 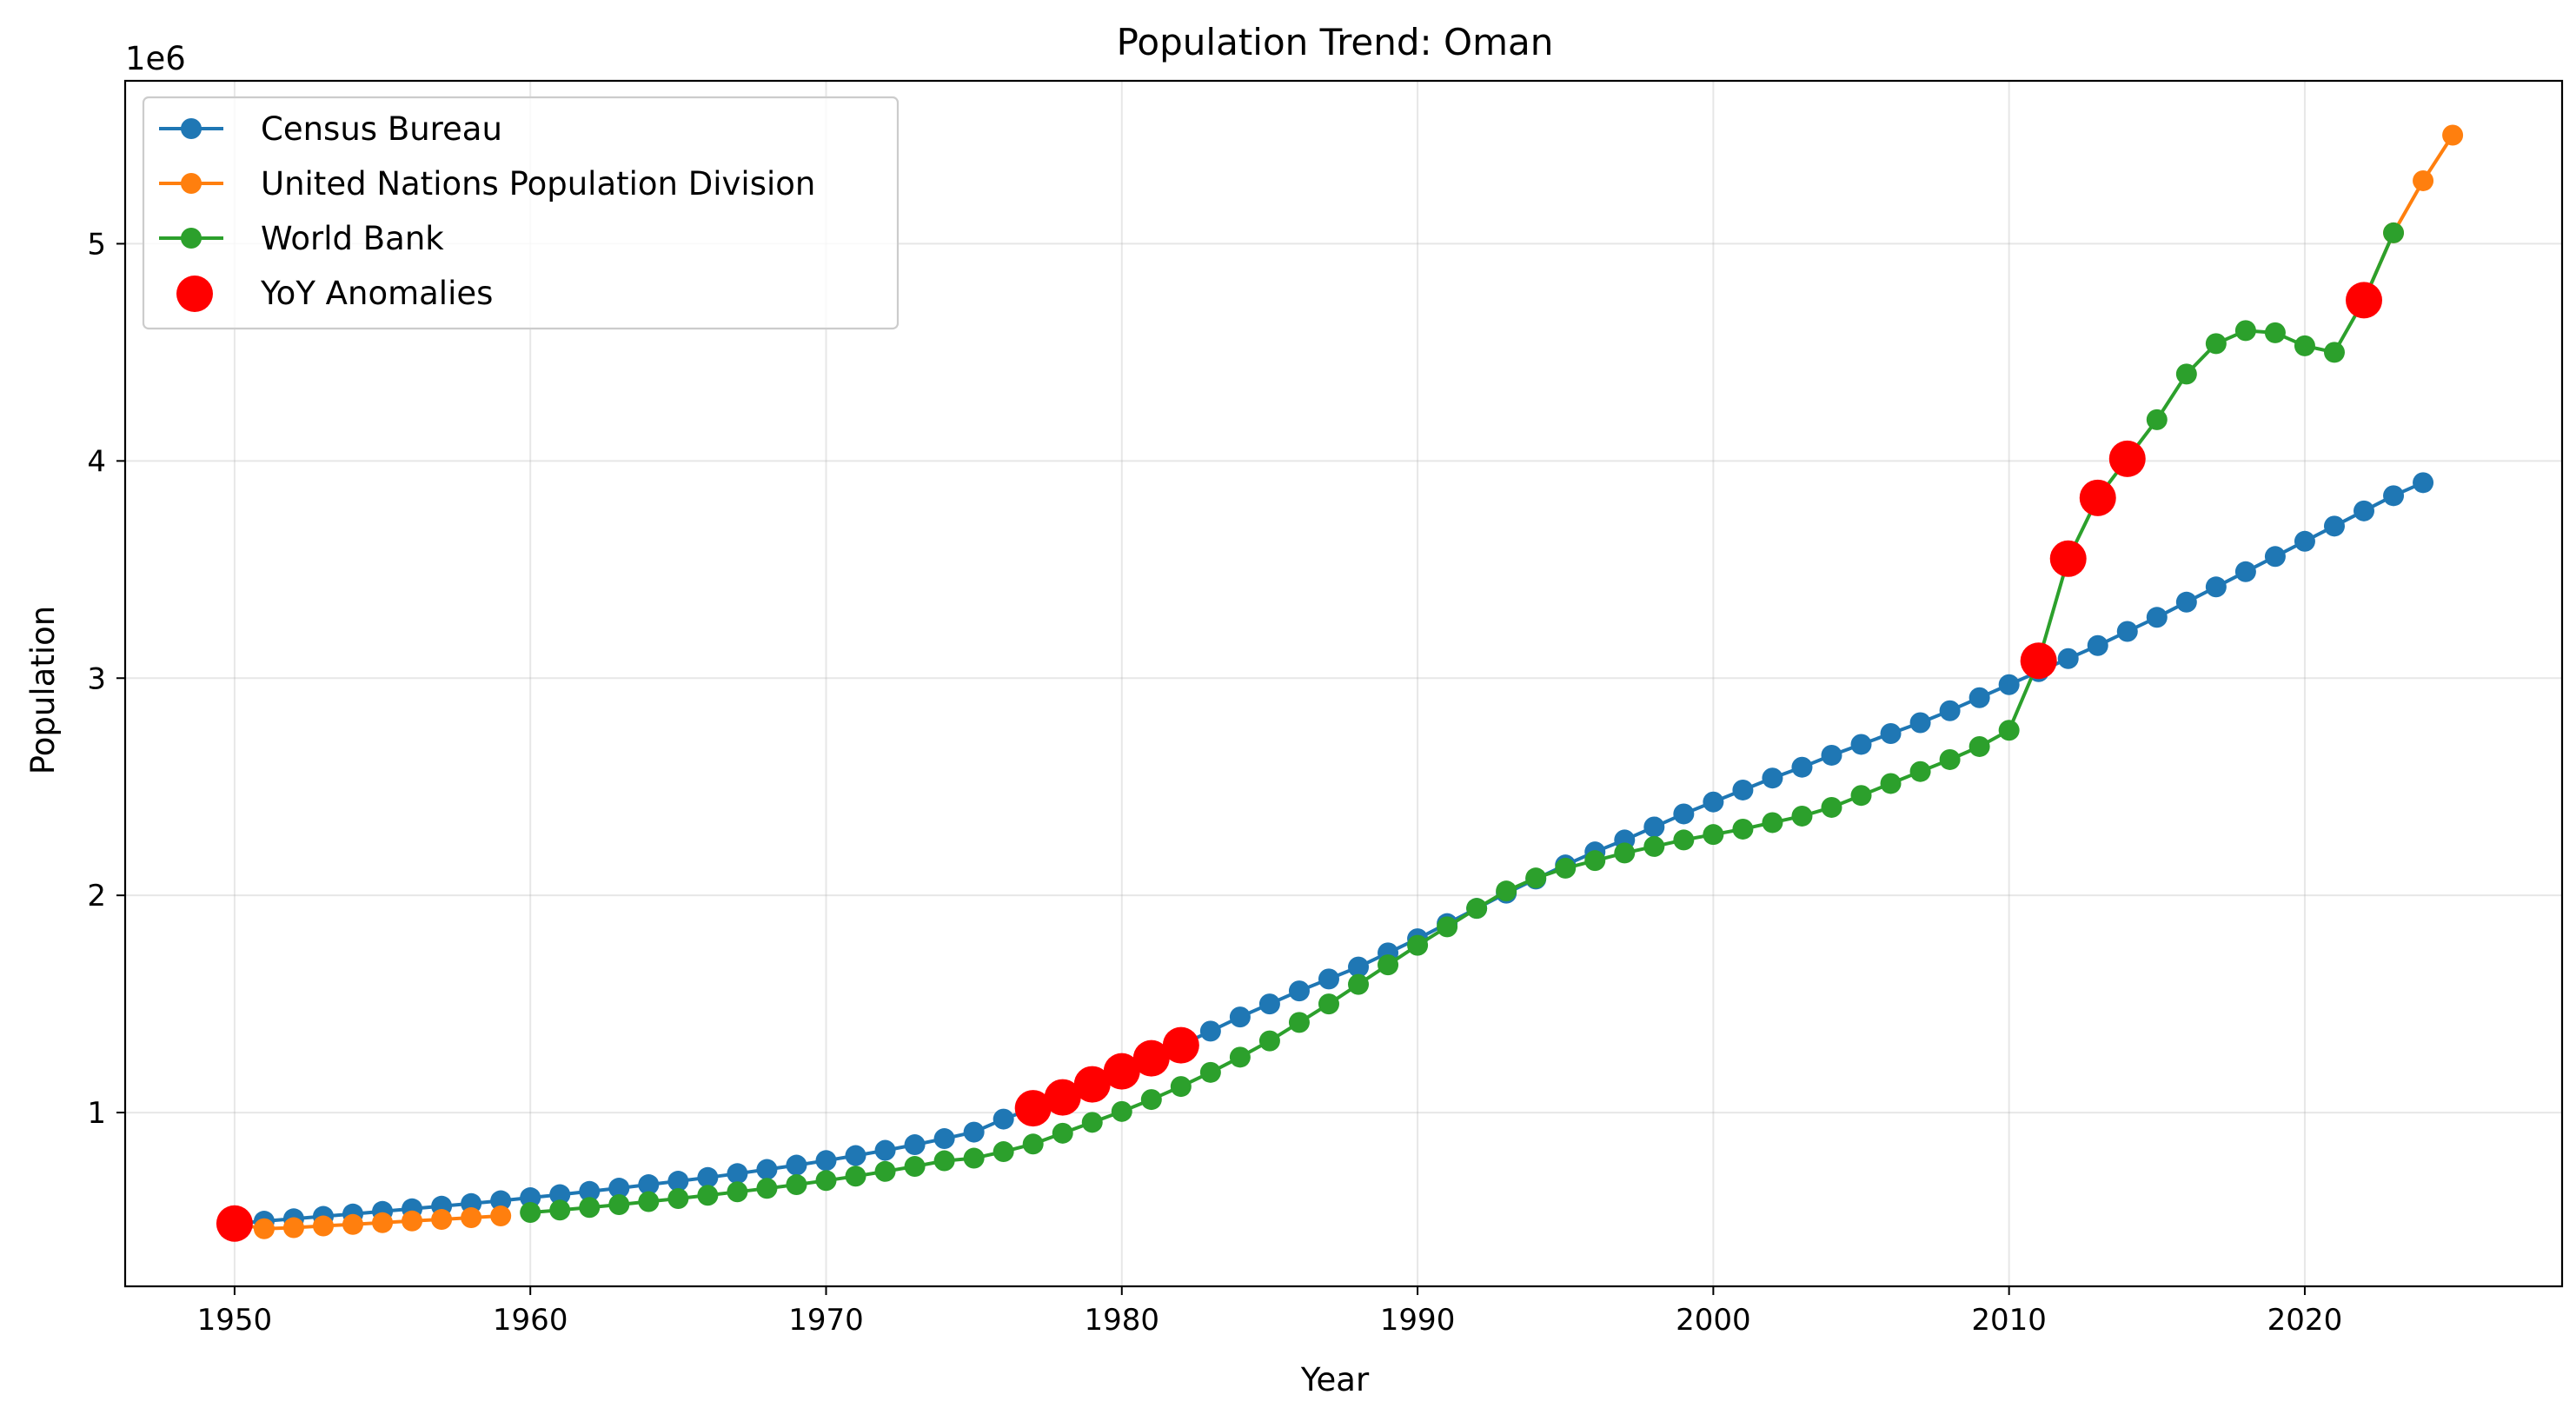 What do you see at coordinates (191, 128) in the screenshot?
I see `legend-marker-census-bureau` at bounding box center [191, 128].